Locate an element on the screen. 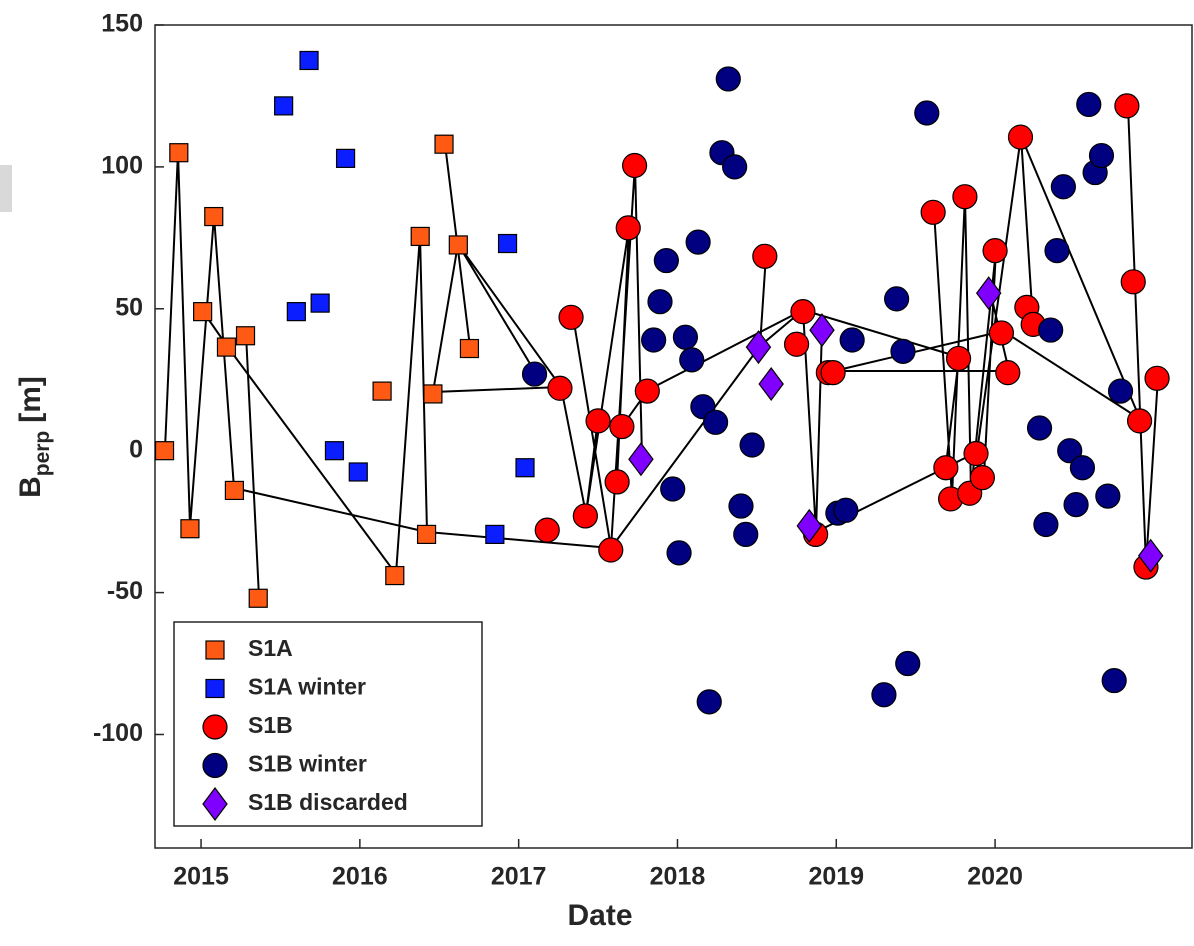  y-axis-label: Bperp [m] is located at coordinates (34, 437).